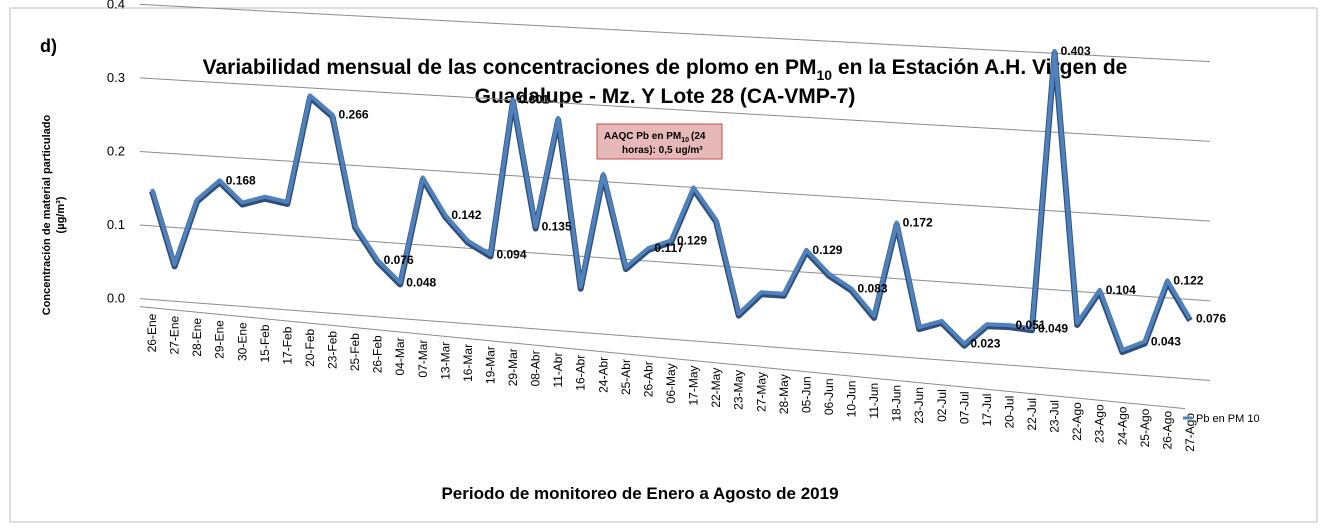 This screenshot has height=531, width=1327. Describe the element at coordinates (874, 401) in the screenshot. I see `x-tick-label: 11-Jun` at that location.